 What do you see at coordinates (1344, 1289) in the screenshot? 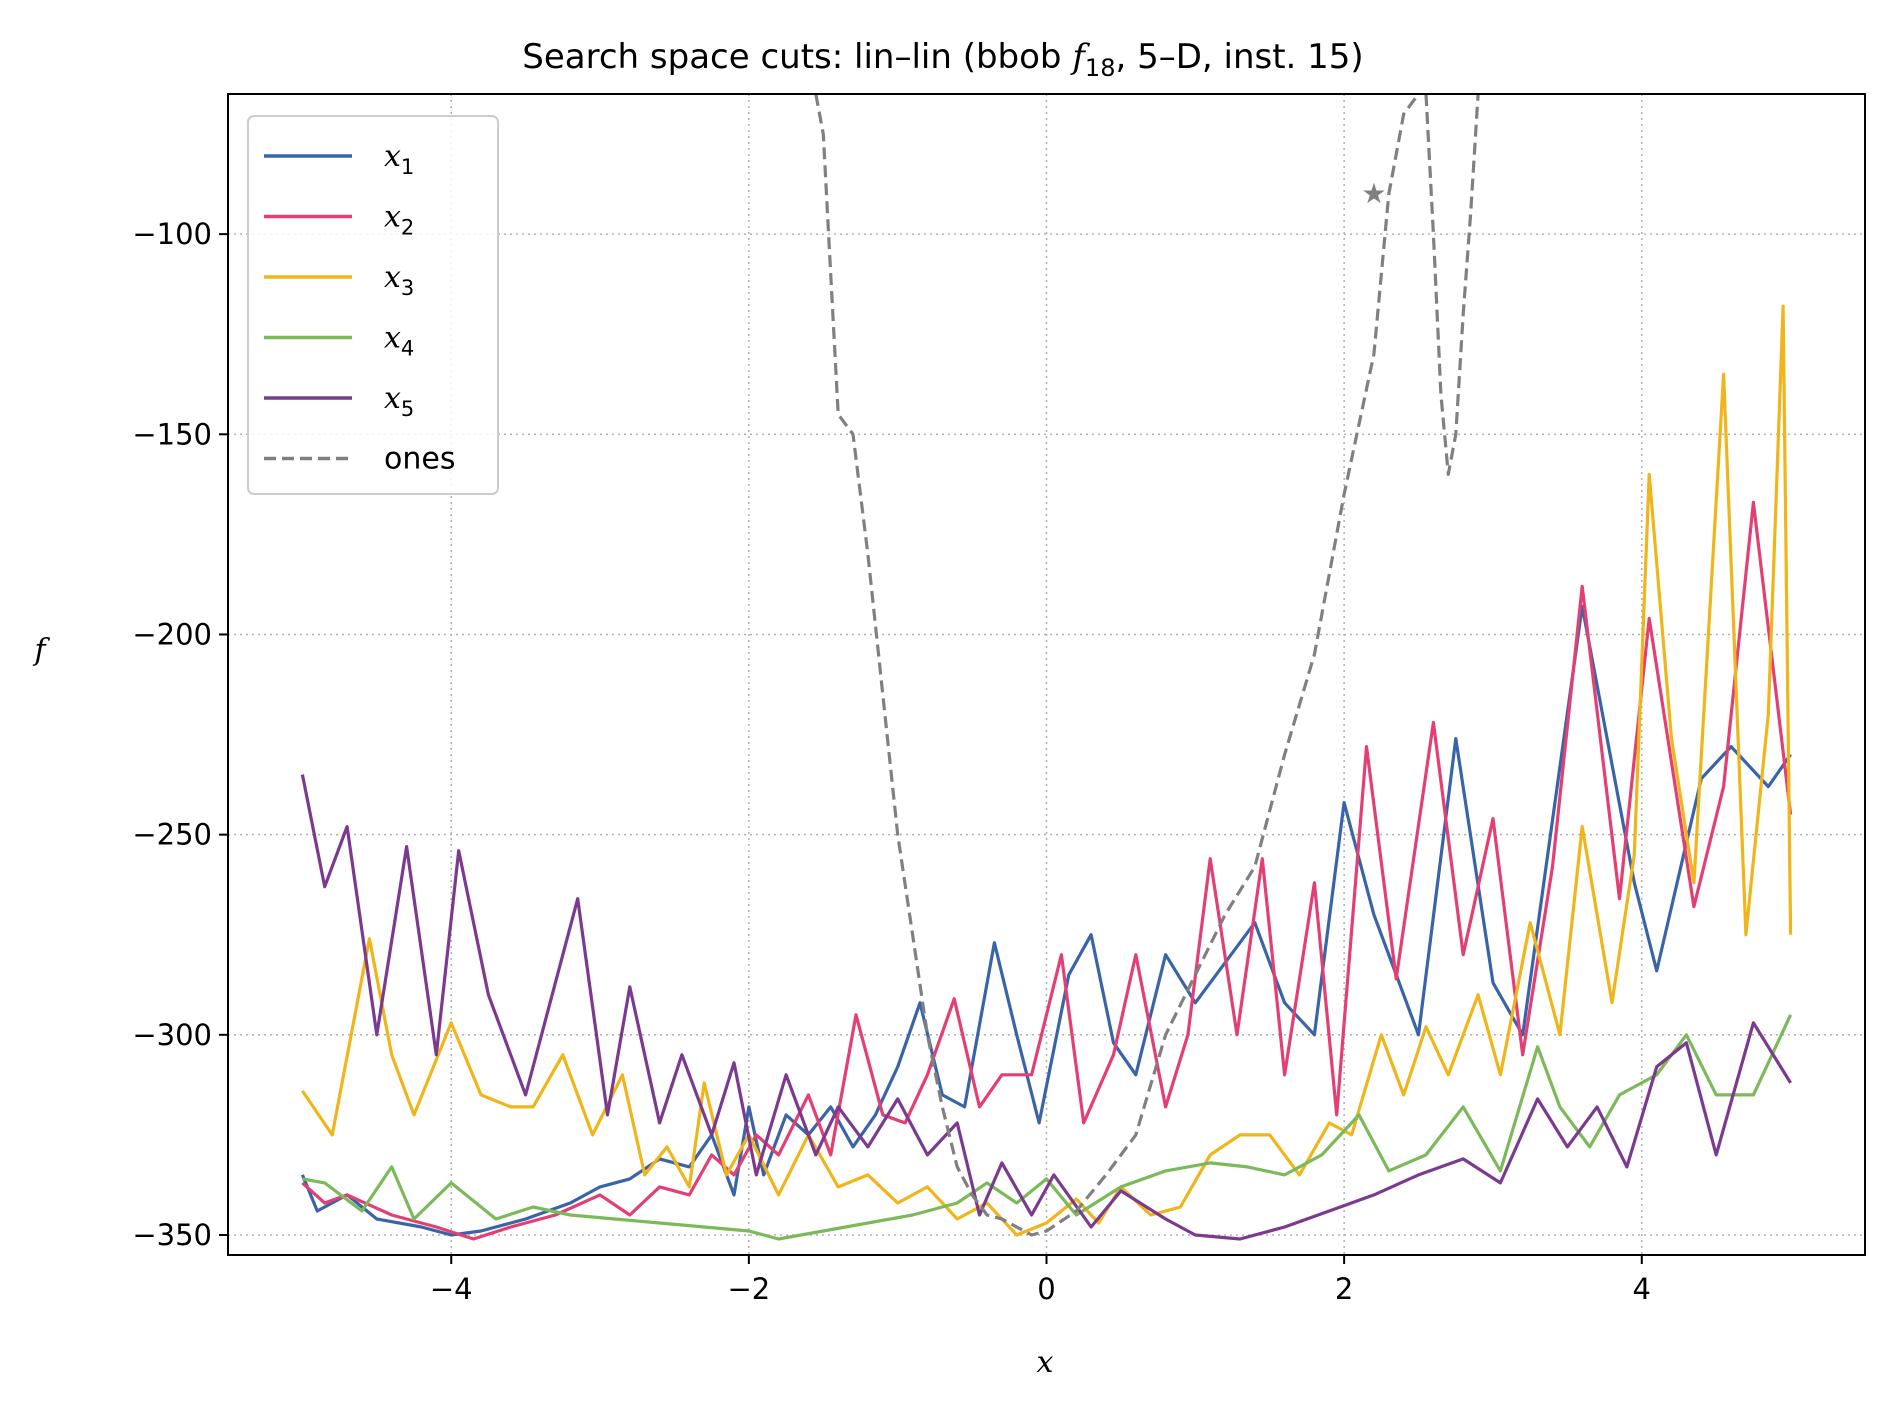
I see `x-tick-label: 2` at bounding box center [1344, 1289].